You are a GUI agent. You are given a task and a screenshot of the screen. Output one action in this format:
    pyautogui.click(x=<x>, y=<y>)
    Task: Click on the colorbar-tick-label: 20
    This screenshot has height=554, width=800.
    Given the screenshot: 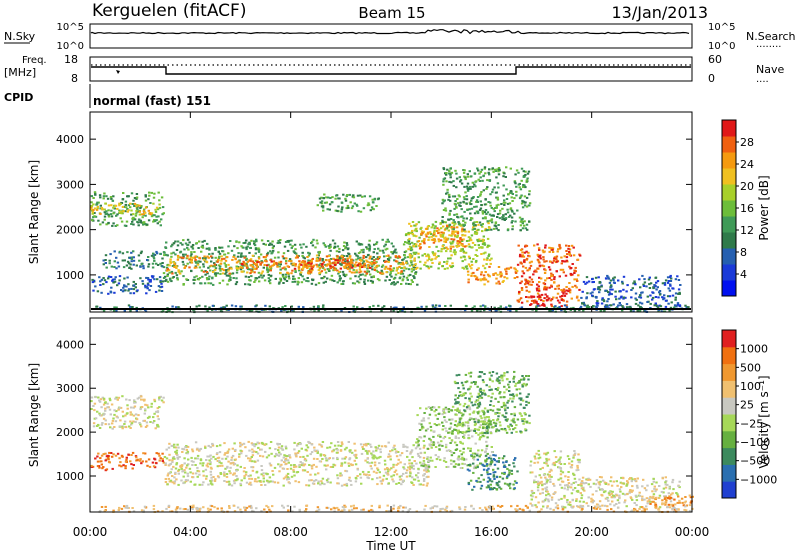 What is the action you would take?
    pyautogui.click(x=747, y=186)
    